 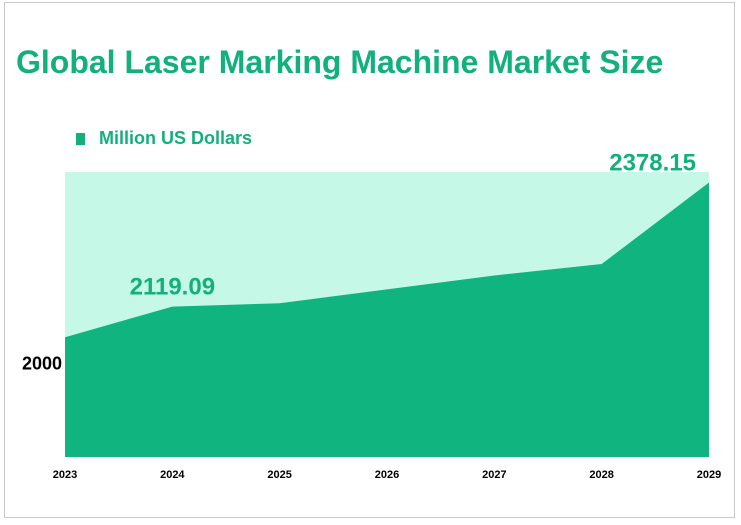 I want to click on data-label-2024: 2119.09, so click(x=172, y=287).